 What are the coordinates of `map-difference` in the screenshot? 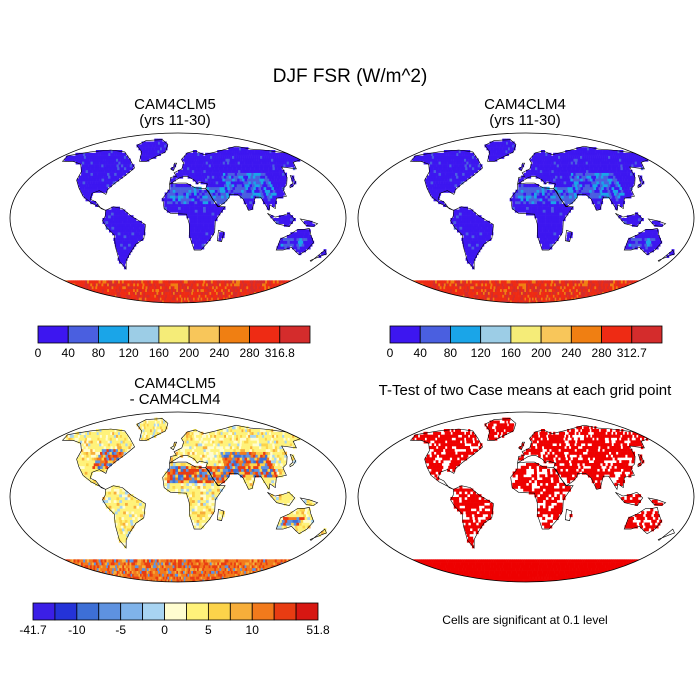 It's located at (178, 497).